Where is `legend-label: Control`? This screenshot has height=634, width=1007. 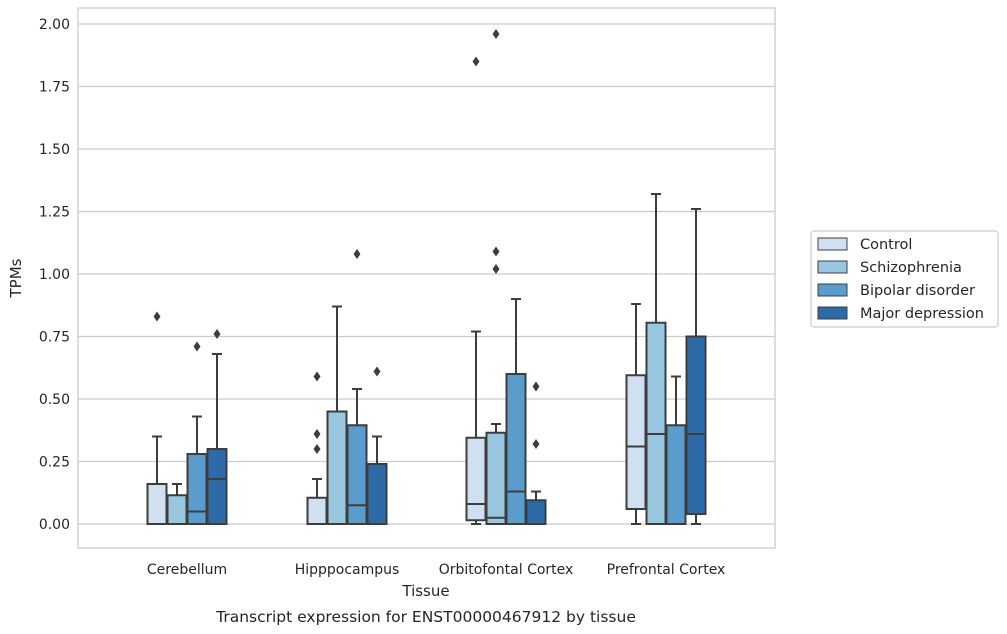 legend-label: Control is located at coordinates (886, 245).